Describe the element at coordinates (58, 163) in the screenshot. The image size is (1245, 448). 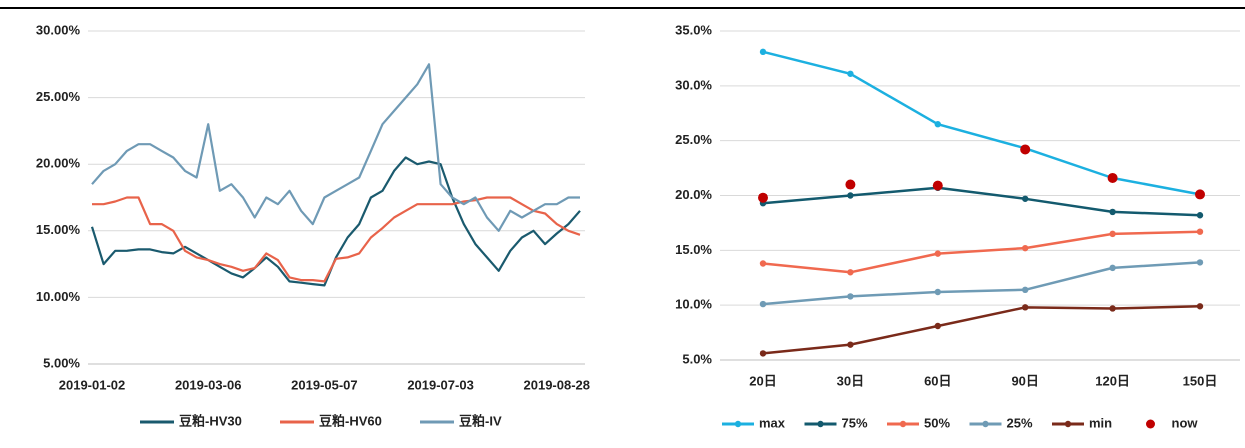
I see `y-tick-label: 20.00%` at that location.